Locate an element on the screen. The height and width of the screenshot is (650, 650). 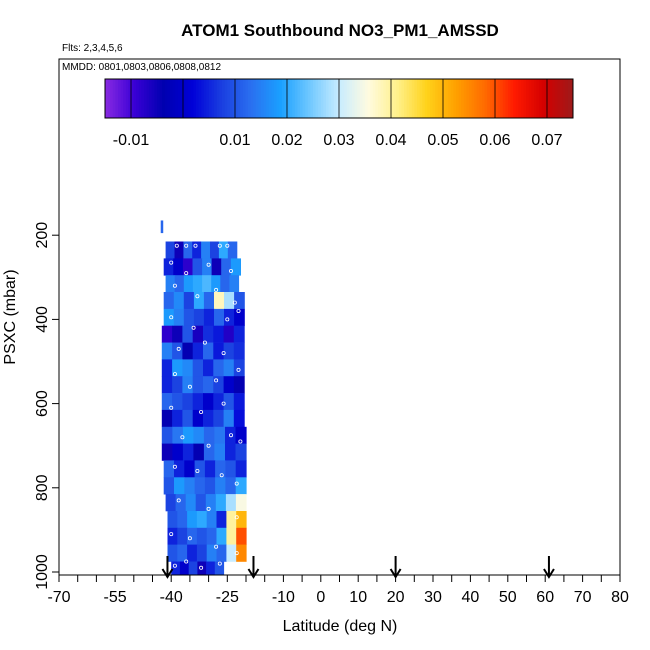
colorbar-tick-label: 0.07 is located at coordinates (546, 140).